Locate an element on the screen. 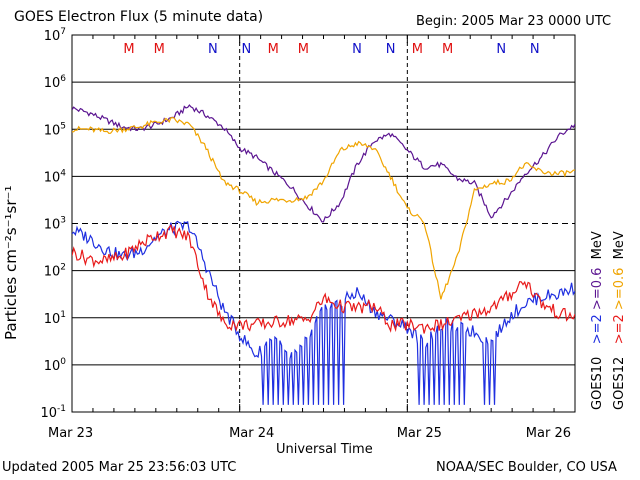  y-tick-label: 10⁴ is located at coordinates (55, 176).